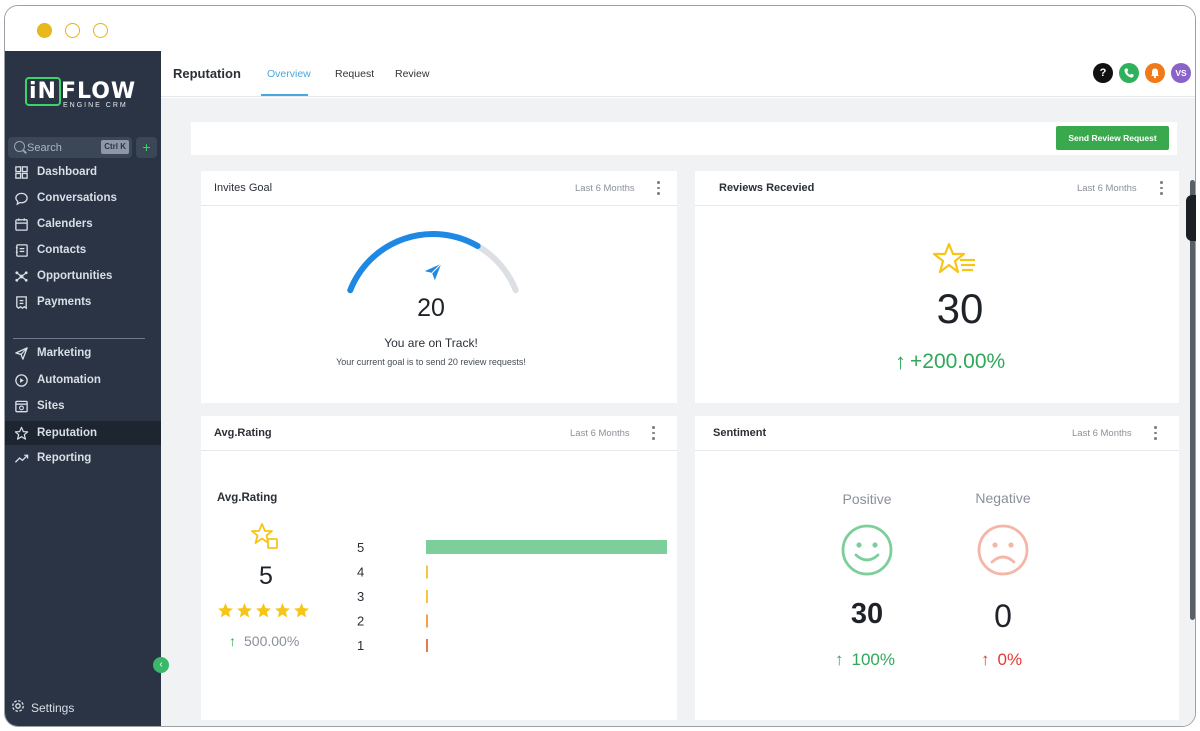 The image size is (1200, 731). I want to click on sidebar-item-payments: Payments, so click(83, 302).